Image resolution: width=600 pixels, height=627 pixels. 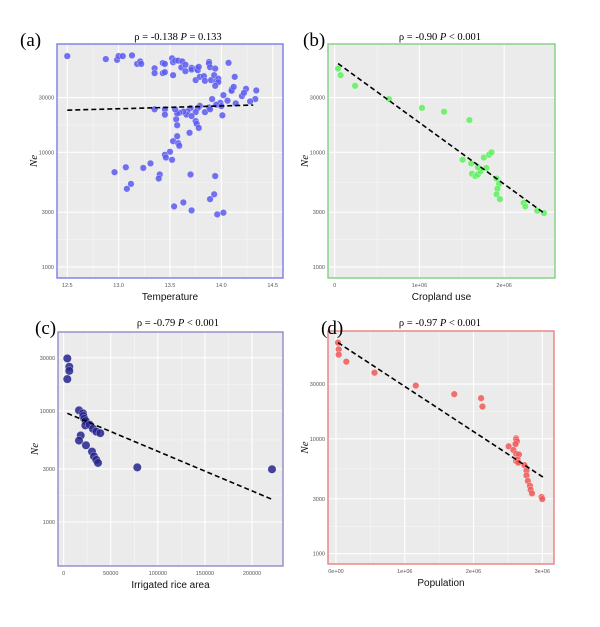 I want to click on panel-label: (a), so click(x=30, y=40).